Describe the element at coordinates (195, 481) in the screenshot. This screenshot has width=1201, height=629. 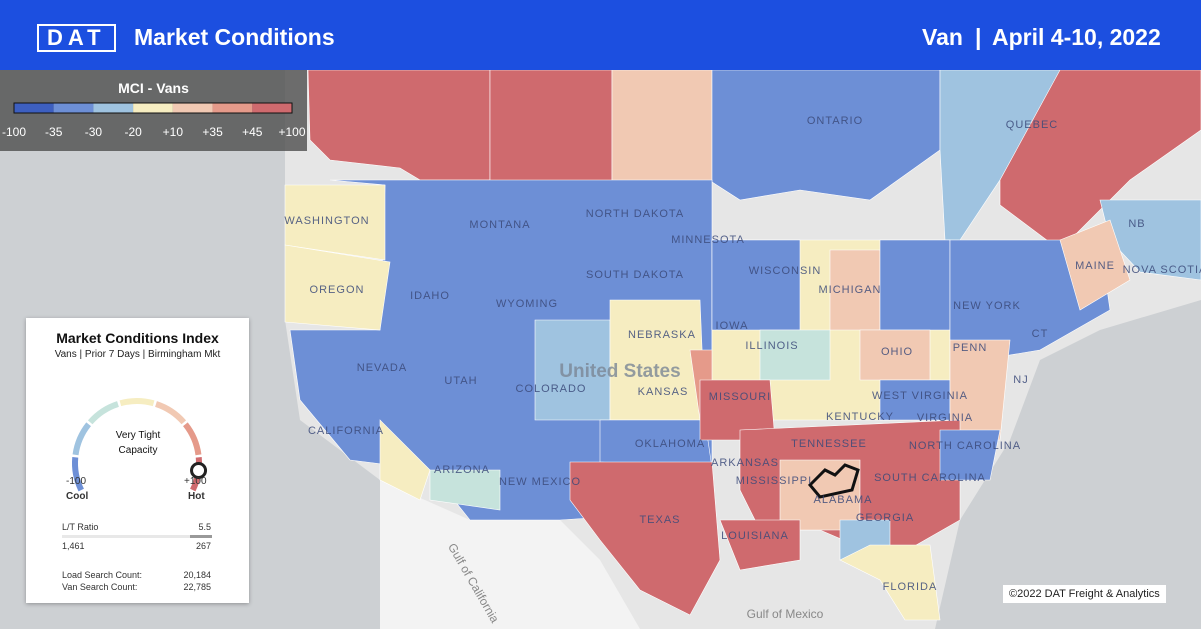
I see `max-value: +100` at that location.